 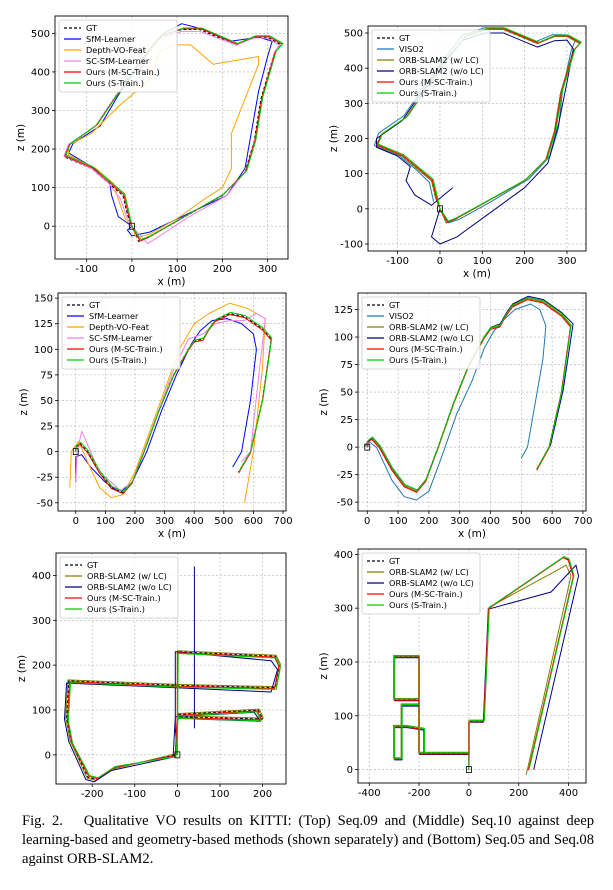 I want to click on y-tick-label: 500, so click(x=353, y=34).